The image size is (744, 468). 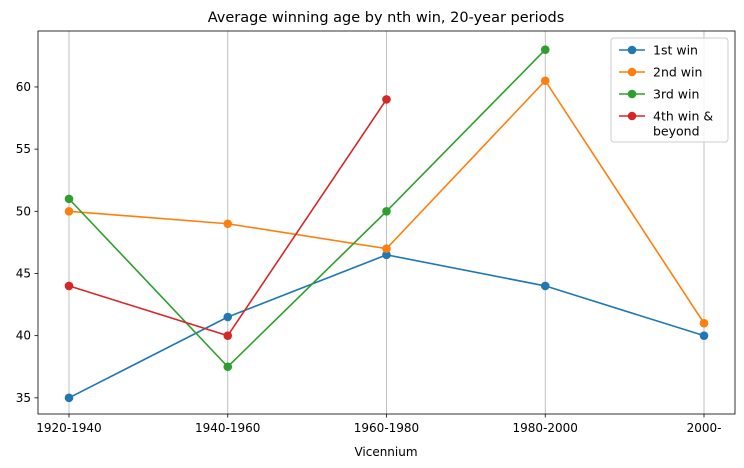 I want to click on y-tick-label: 60, so click(x=23, y=87).